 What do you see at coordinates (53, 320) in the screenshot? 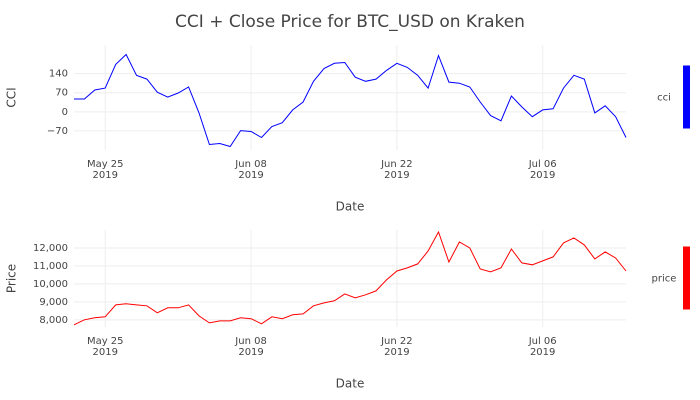
I see `y-tick-label: 8,000` at bounding box center [53, 320].